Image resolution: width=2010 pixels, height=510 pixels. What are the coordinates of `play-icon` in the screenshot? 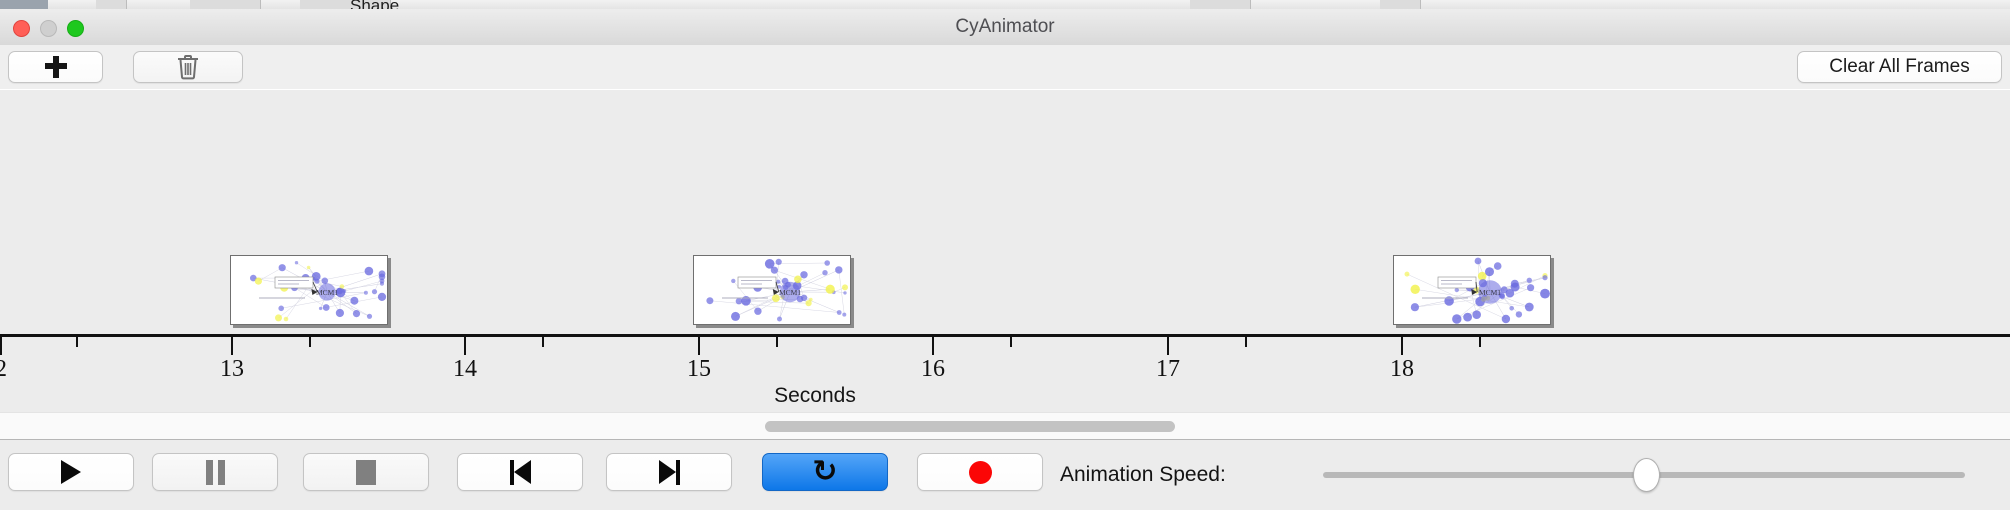 It's located at (71, 472).